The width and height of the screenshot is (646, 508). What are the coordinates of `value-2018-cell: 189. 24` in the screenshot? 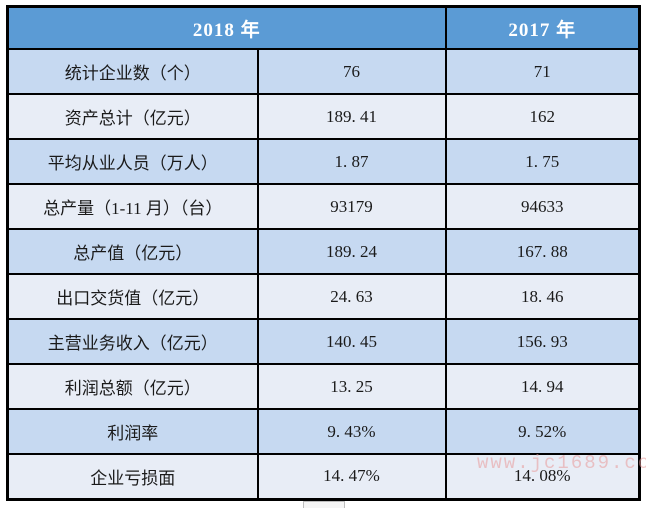 It's located at (351, 251).